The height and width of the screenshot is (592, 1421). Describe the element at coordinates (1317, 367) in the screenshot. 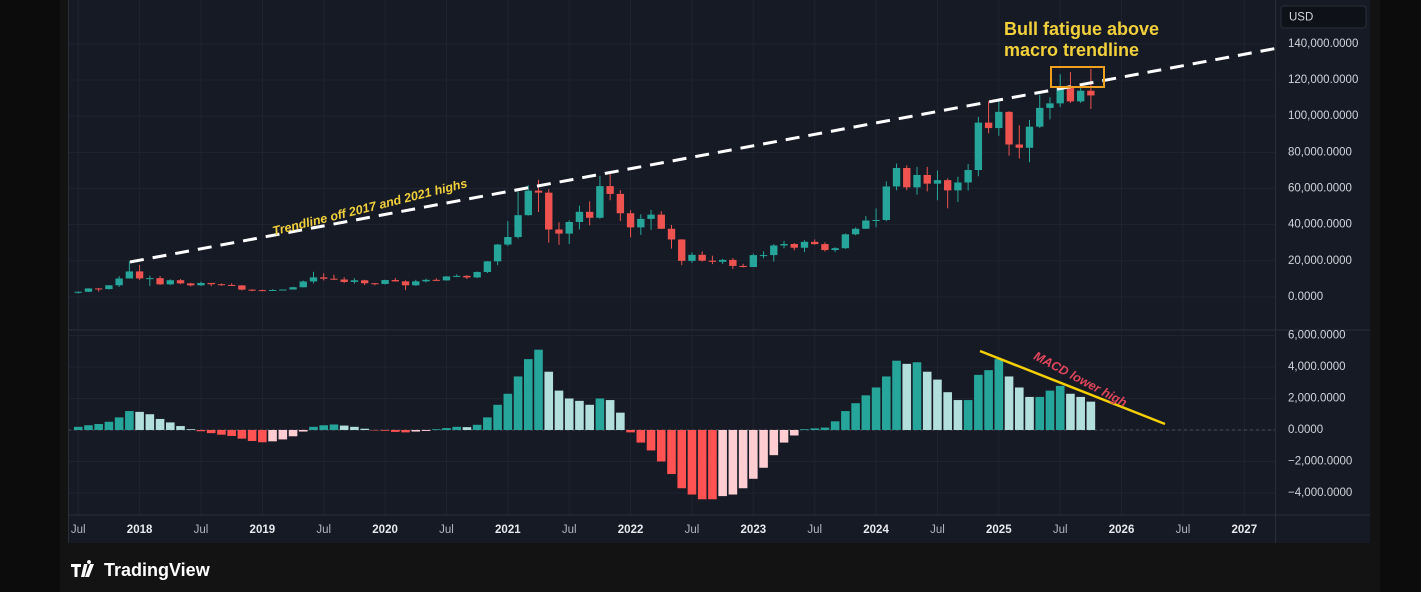

I see `y-tick-label: 4,000.0000` at that location.